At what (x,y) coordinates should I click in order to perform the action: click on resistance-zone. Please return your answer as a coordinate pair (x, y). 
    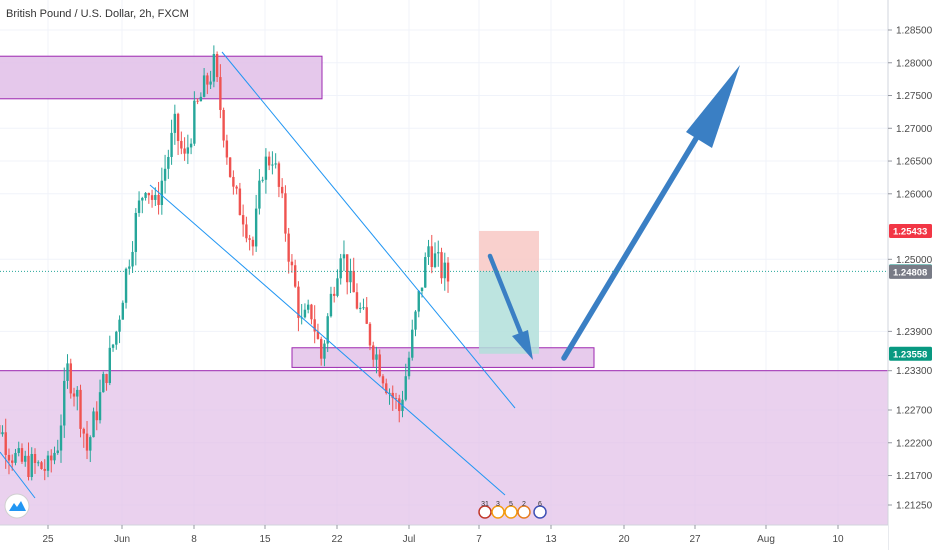
    Looking at the image, I should click on (161, 77).